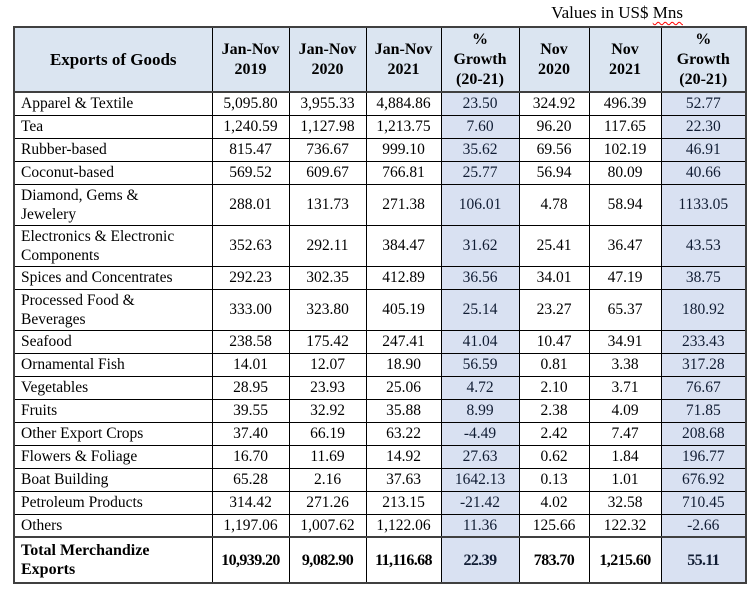 The width and height of the screenshot is (750, 605). Describe the element at coordinates (554, 433) in the screenshot. I see `value-cell: 2.42` at that location.